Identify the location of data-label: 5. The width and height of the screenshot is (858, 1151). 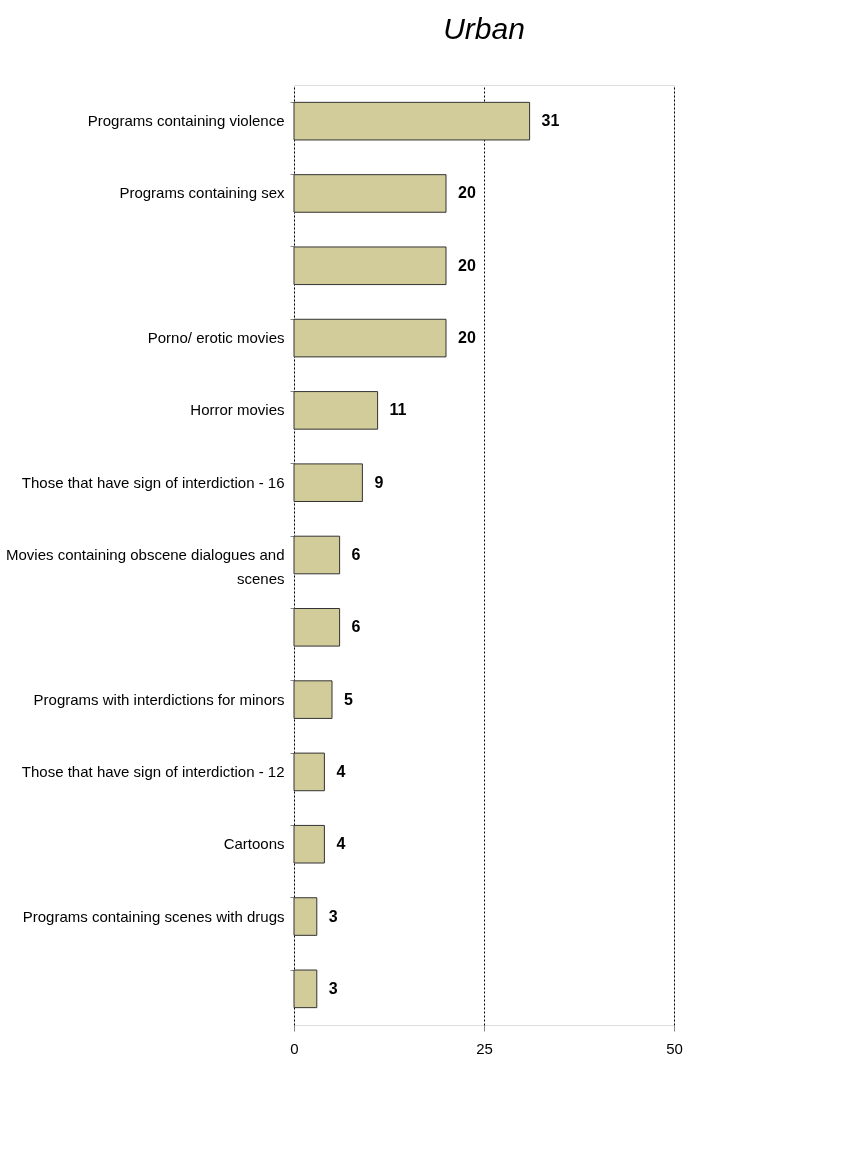
(348, 699).